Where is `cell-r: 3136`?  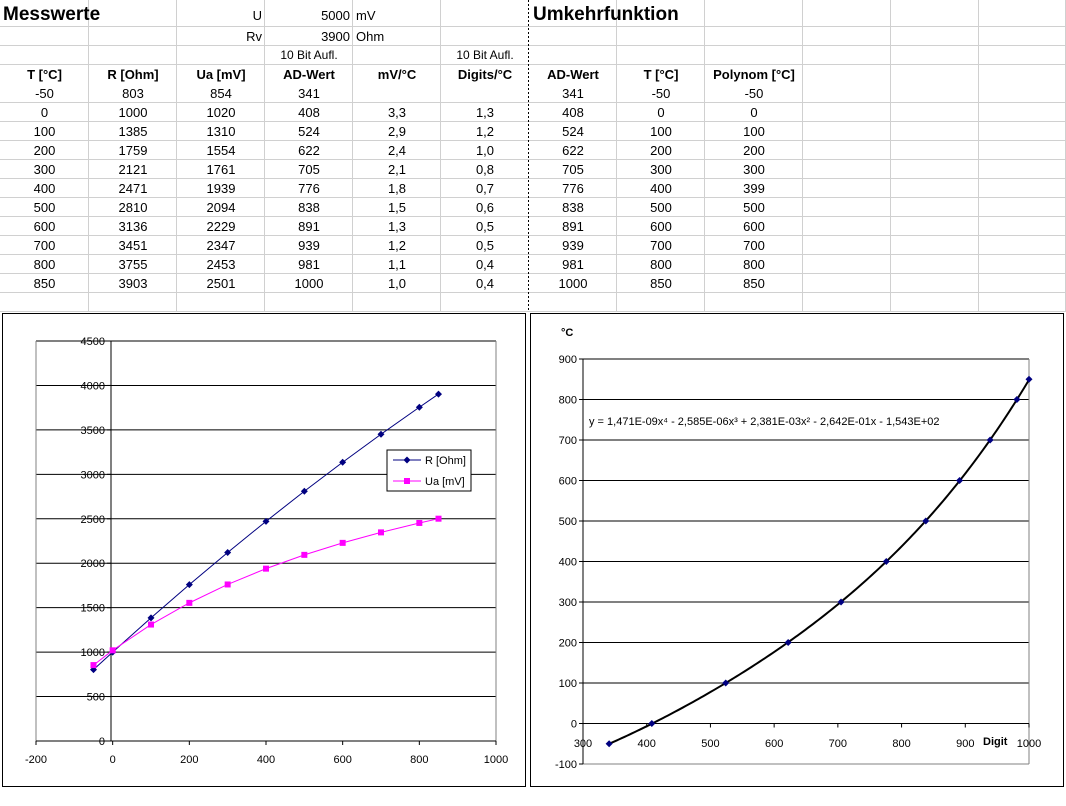 cell-r: 3136 is located at coordinates (133, 226).